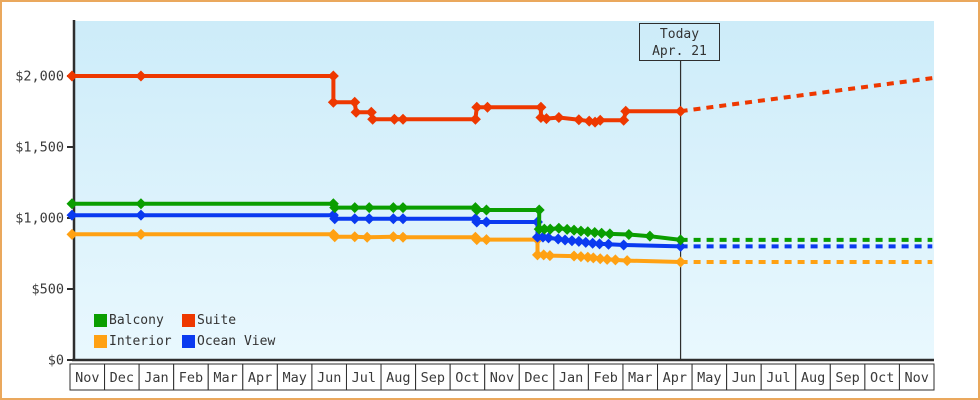 The height and width of the screenshot is (400, 980). Describe the element at coordinates (376, 99) in the screenshot. I see `series-points-suite` at that location.